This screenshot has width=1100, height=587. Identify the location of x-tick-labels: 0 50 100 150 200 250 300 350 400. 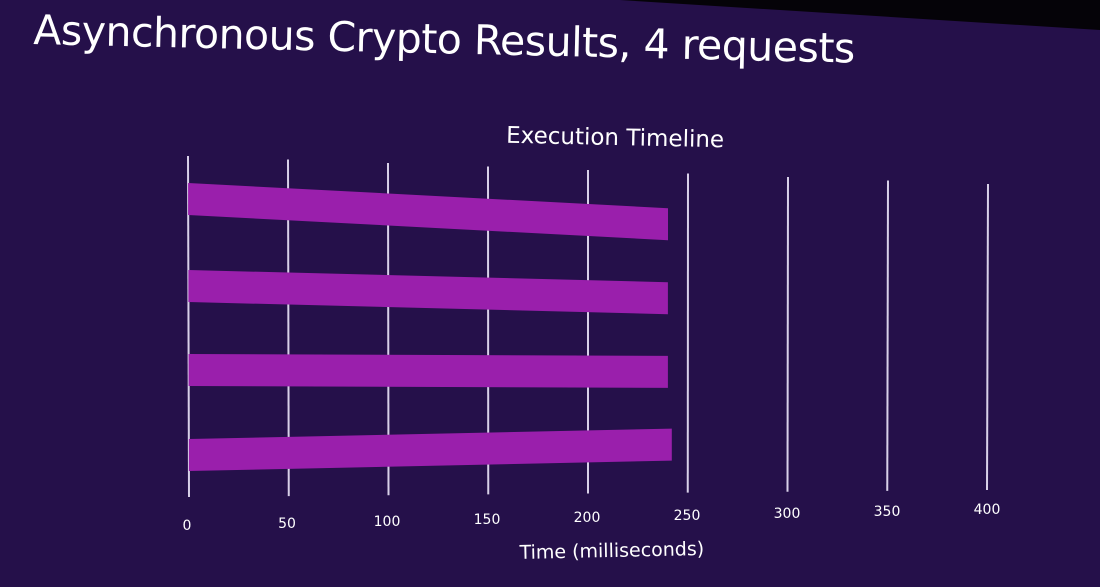
(592, 518).